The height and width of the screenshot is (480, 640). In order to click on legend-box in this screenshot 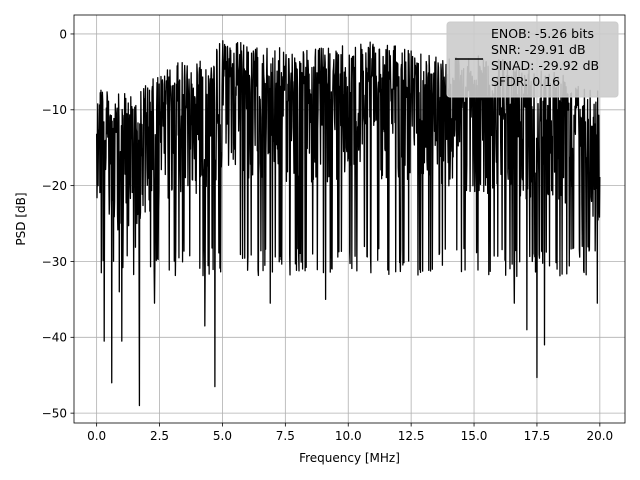, I will do `click(532, 59)`.